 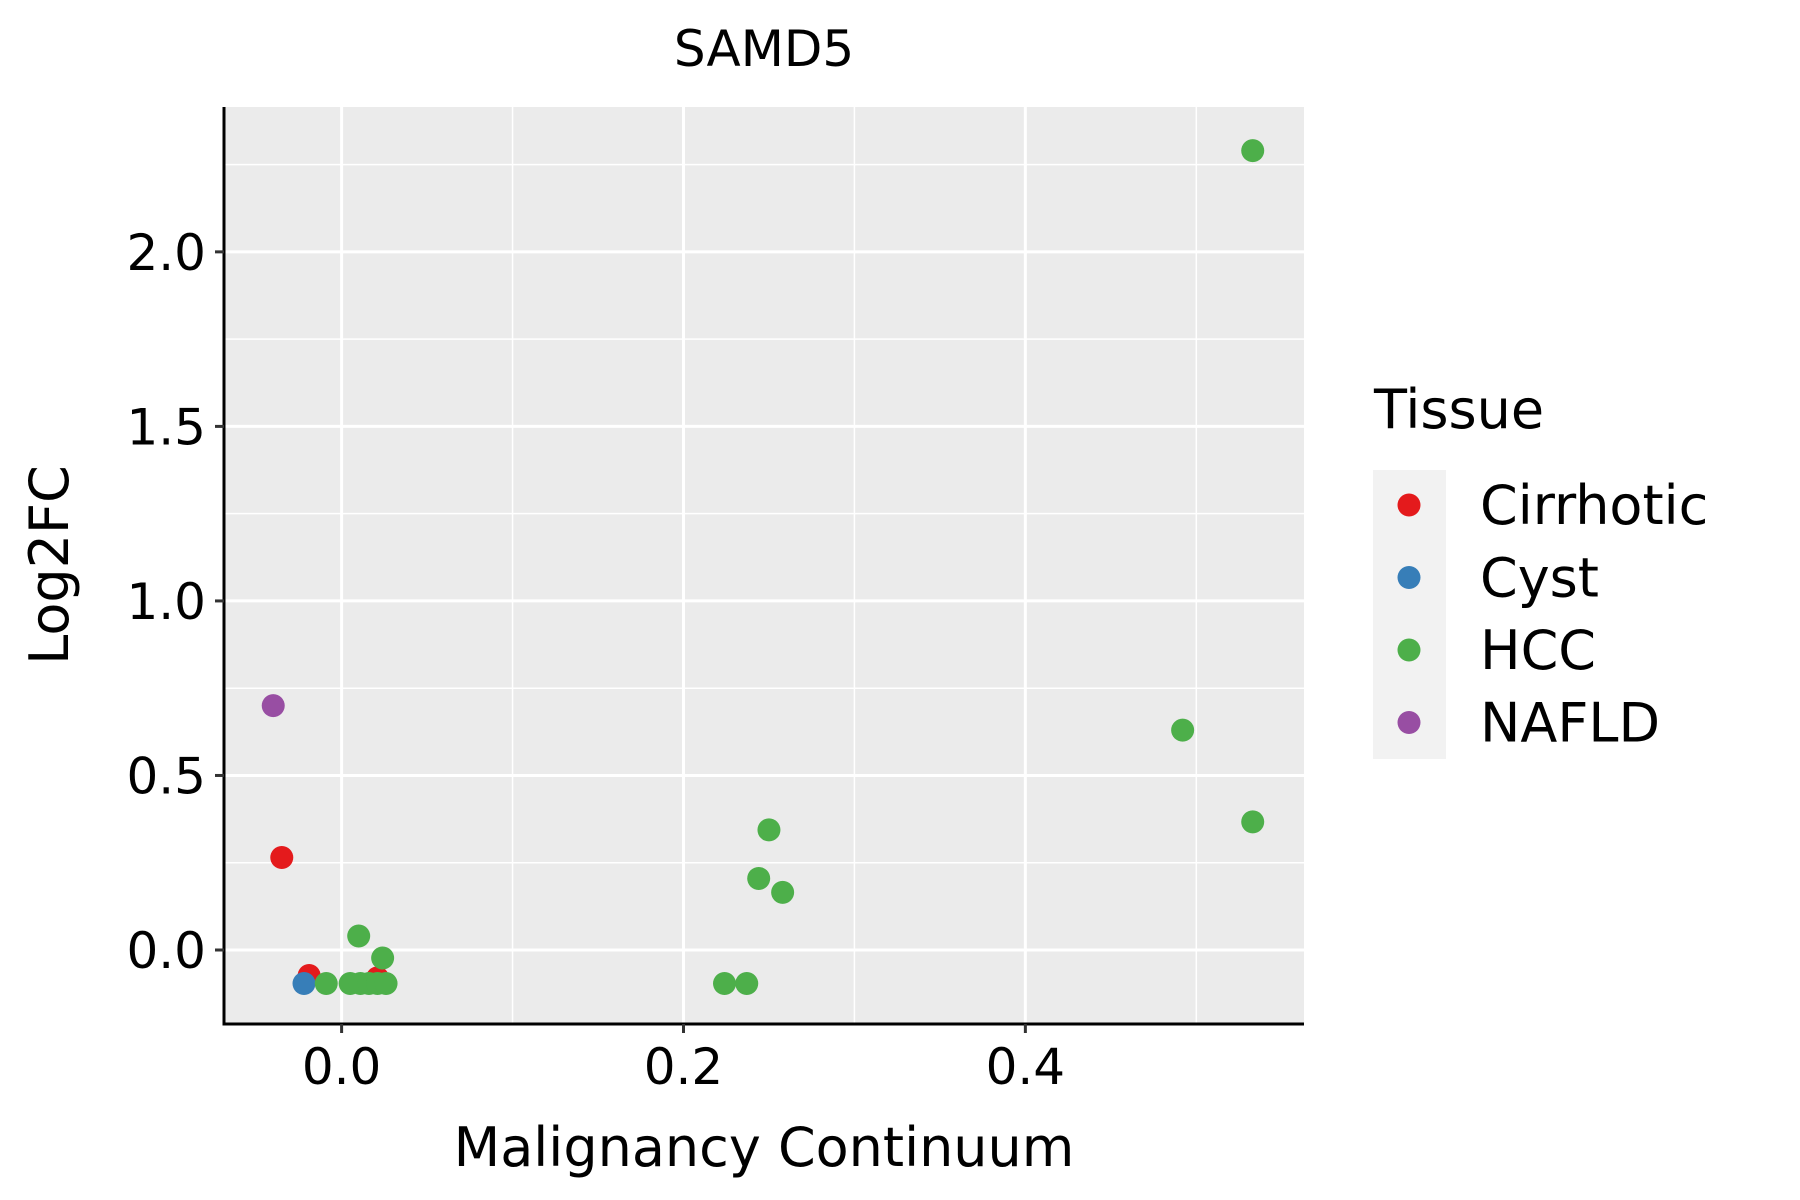 What do you see at coordinates (764, 1147) in the screenshot?
I see `x-axis-label: Malignancy Continuum` at bounding box center [764, 1147].